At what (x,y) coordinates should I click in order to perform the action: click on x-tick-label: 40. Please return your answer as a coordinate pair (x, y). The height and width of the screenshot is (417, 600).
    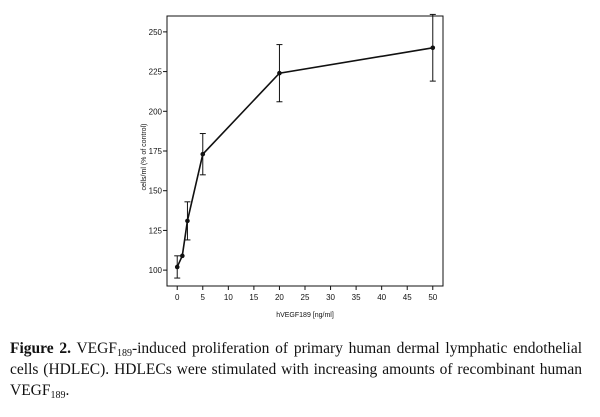
    Looking at the image, I should click on (381, 297).